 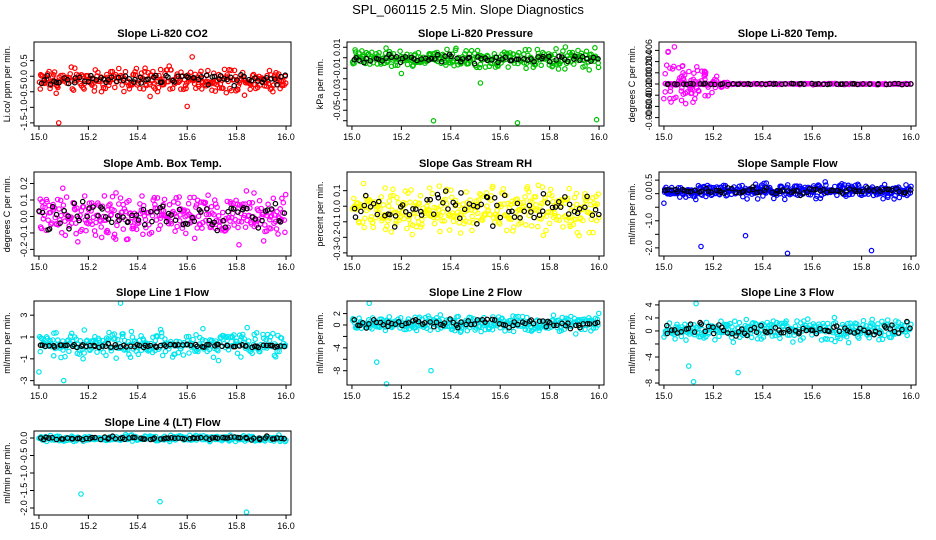 I want to click on x-tick-label: 15.2, so click(x=89, y=137).